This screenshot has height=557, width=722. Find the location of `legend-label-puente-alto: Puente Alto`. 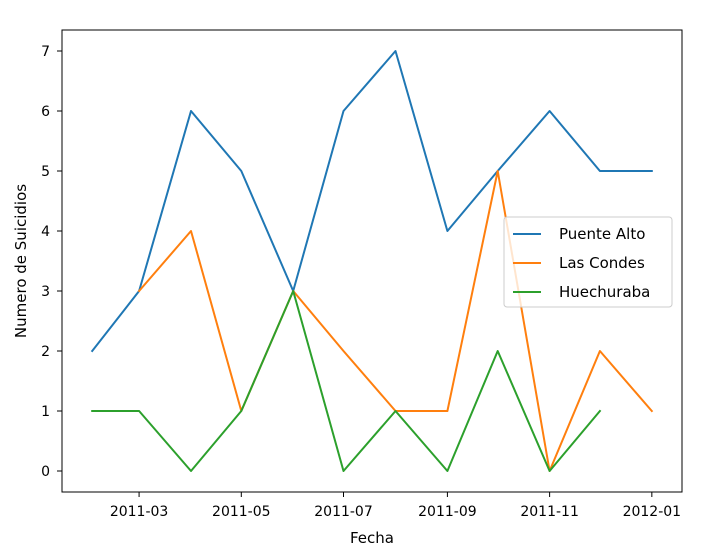

legend-label-puente-alto: Puente Alto is located at coordinates (602, 234).